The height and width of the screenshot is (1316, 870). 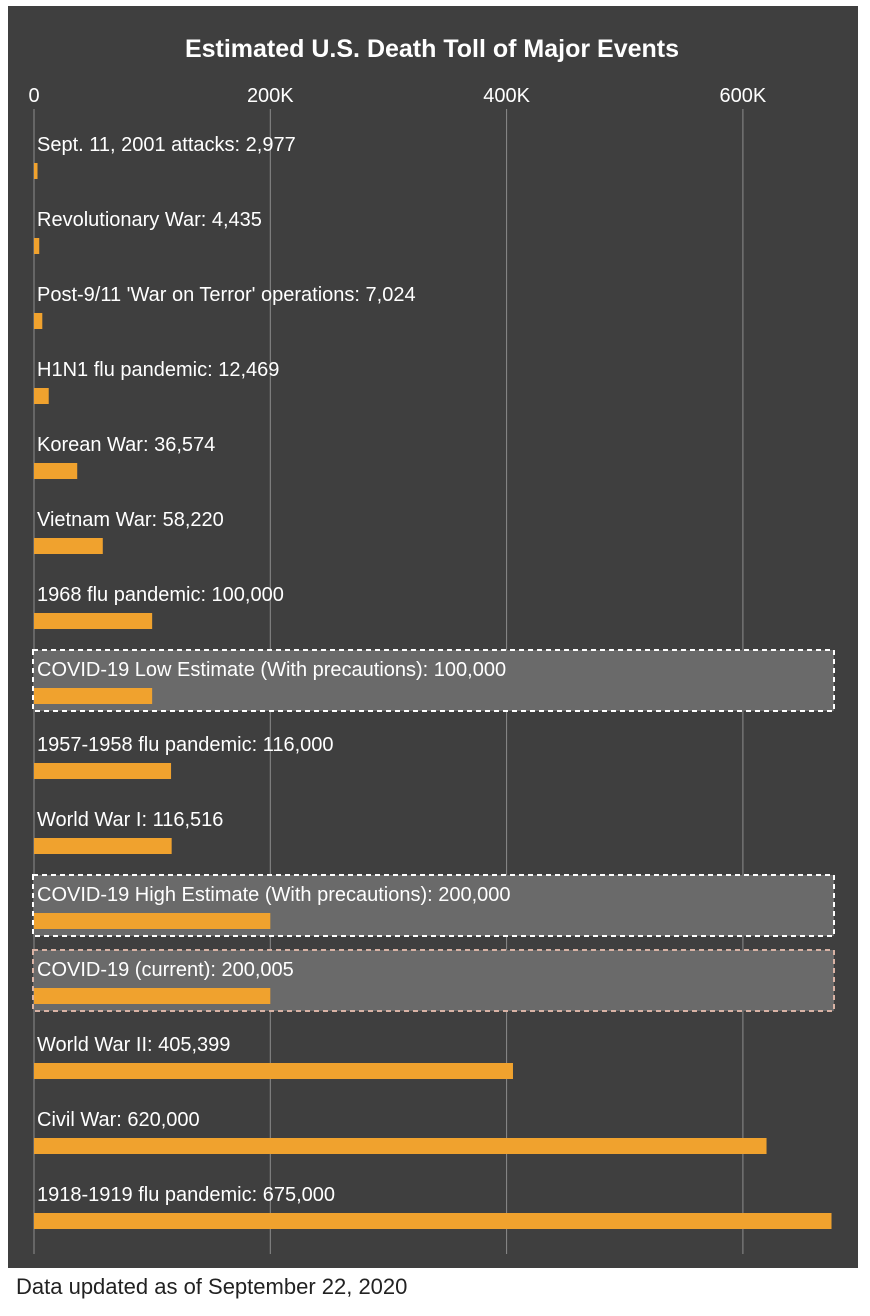 I want to click on x-tick-label: 200K, so click(x=270, y=96).